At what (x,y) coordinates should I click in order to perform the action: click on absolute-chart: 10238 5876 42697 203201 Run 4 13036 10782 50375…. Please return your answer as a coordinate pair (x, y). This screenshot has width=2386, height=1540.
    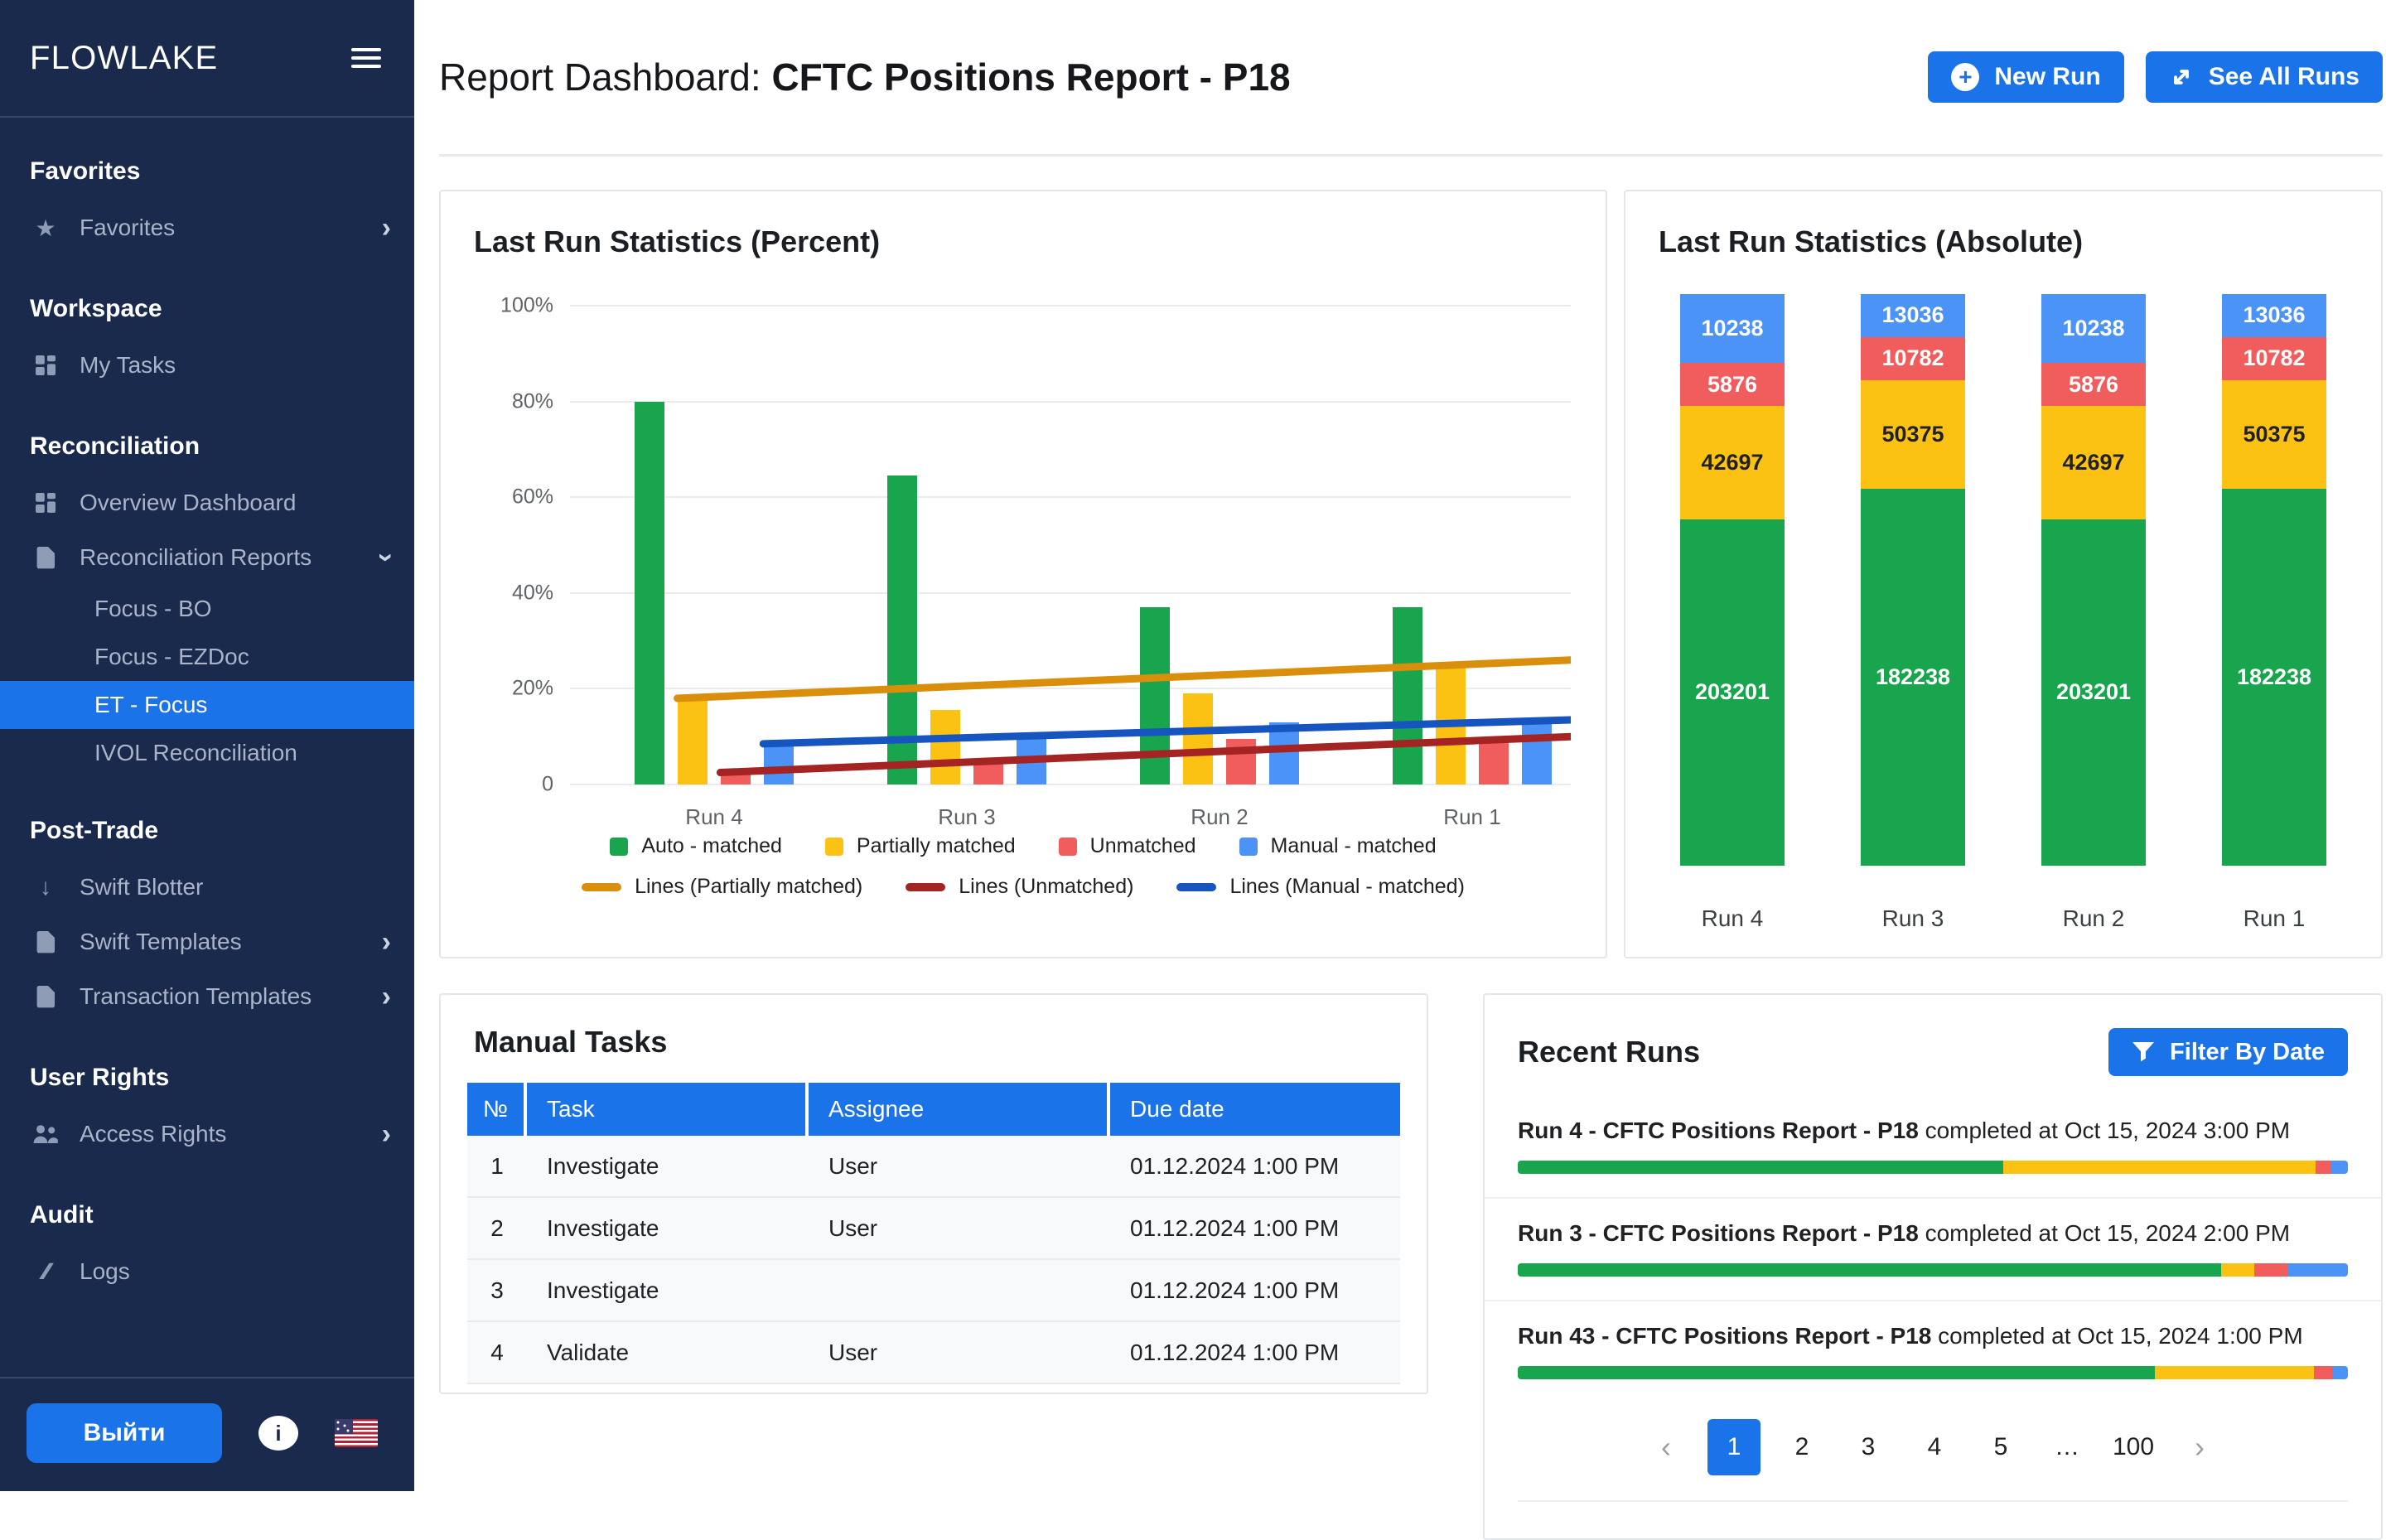
    Looking at the image, I should click on (2003, 613).